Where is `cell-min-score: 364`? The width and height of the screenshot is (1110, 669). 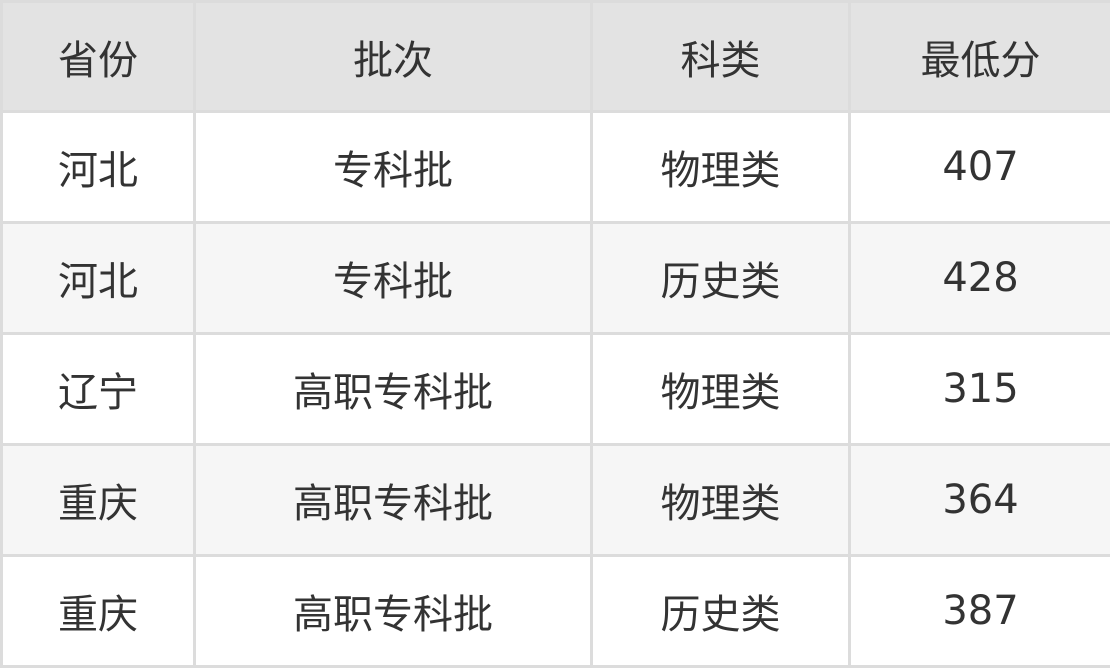 cell-min-score: 364 is located at coordinates (979, 500).